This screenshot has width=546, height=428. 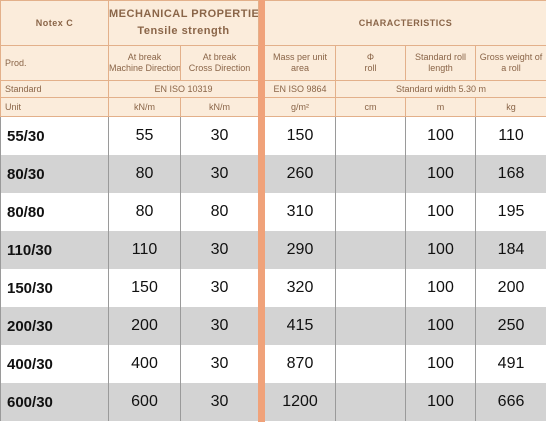 What do you see at coordinates (54, 402) in the screenshot?
I see `product-name: 600/30` at bounding box center [54, 402].